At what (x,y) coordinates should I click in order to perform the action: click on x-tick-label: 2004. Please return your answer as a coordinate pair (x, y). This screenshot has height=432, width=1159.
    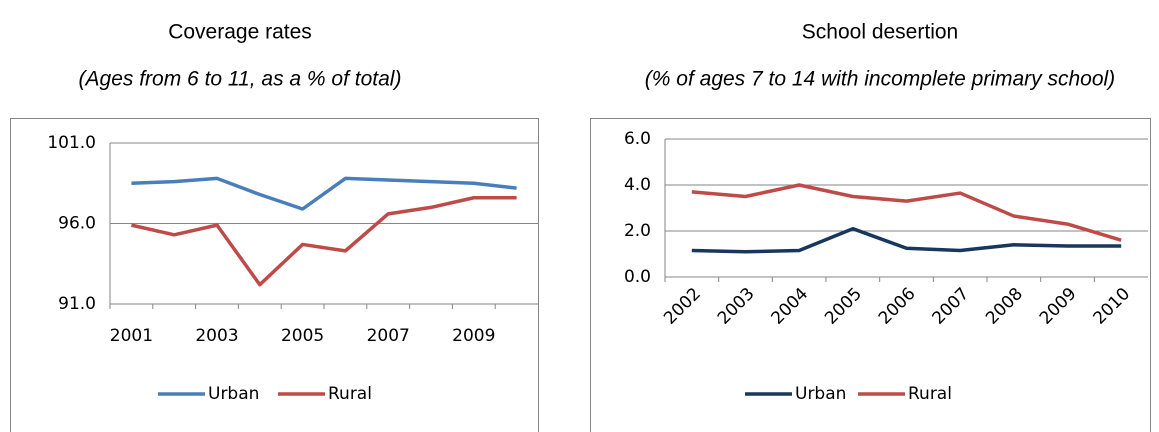
    Looking at the image, I should click on (790, 306).